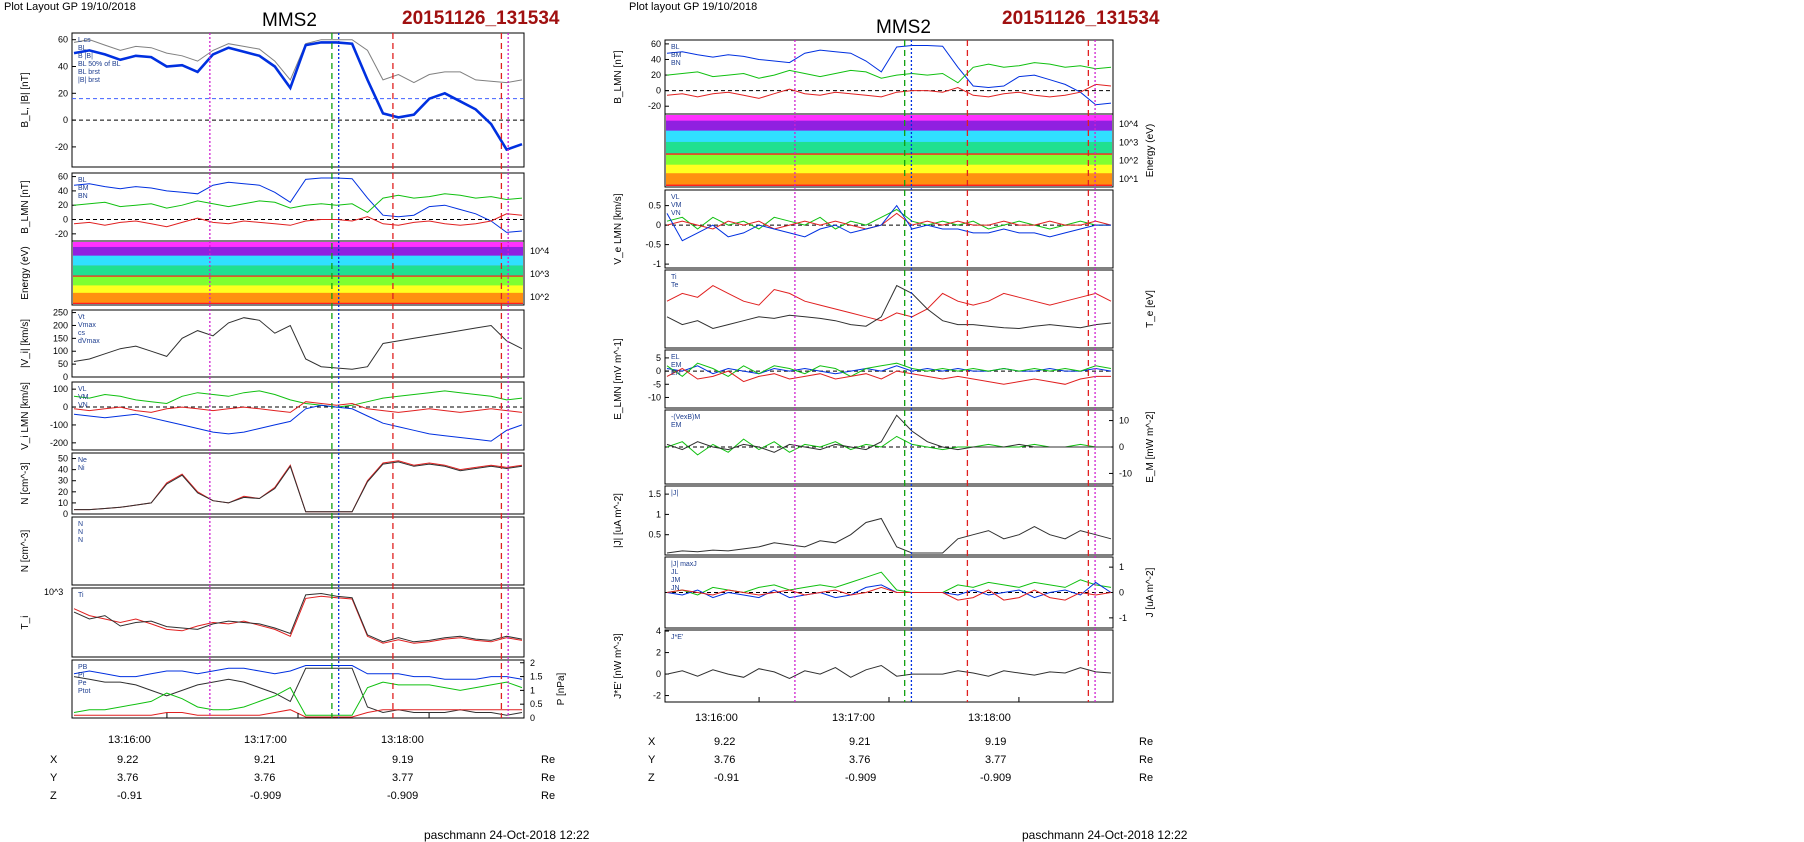 Image resolution: width=1804 pixels, height=842 pixels. Describe the element at coordinates (81, 317) in the screenshot. I see `legend-entry: Vt` at that location.